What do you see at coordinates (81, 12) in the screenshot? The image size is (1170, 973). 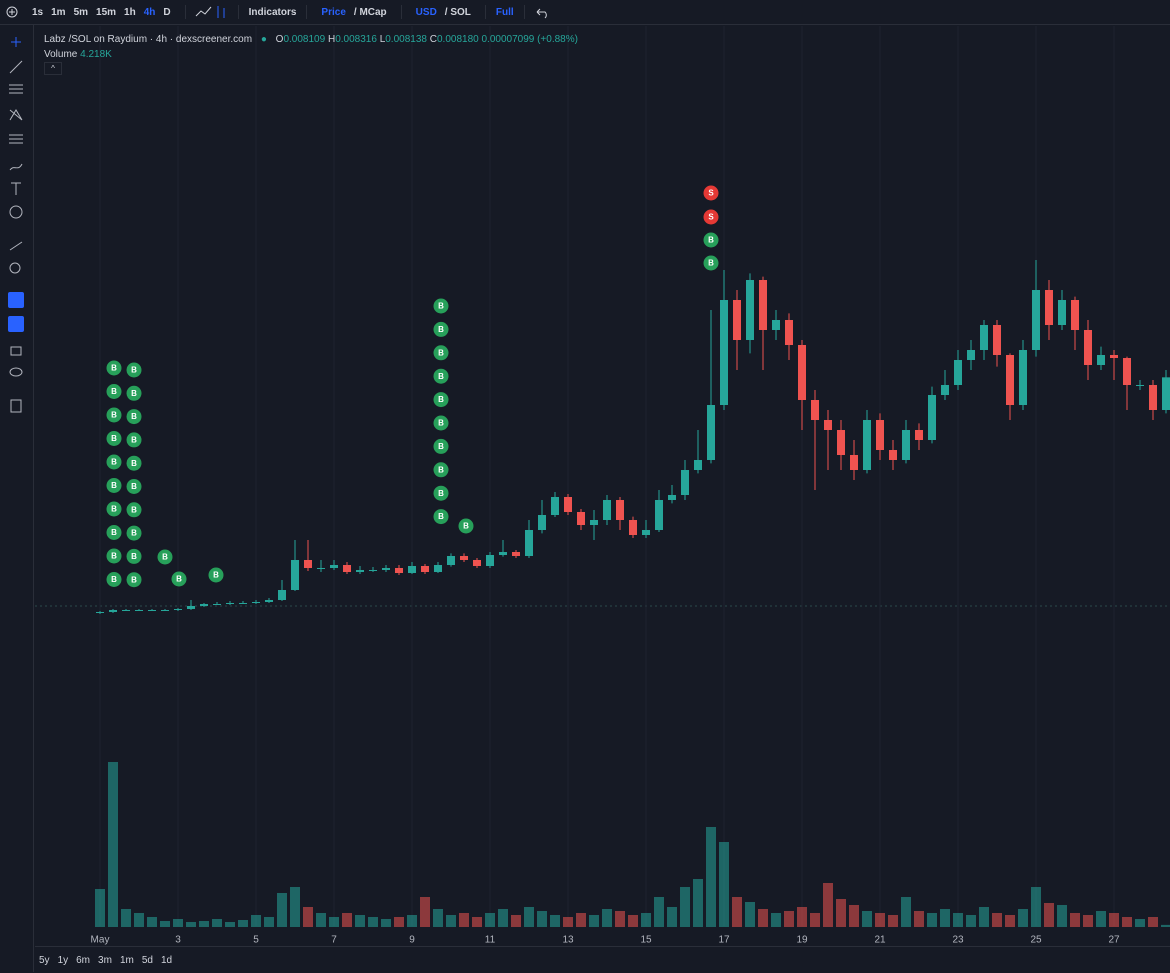 I see `interval-button: 5m` at bounding box center [81, 12].